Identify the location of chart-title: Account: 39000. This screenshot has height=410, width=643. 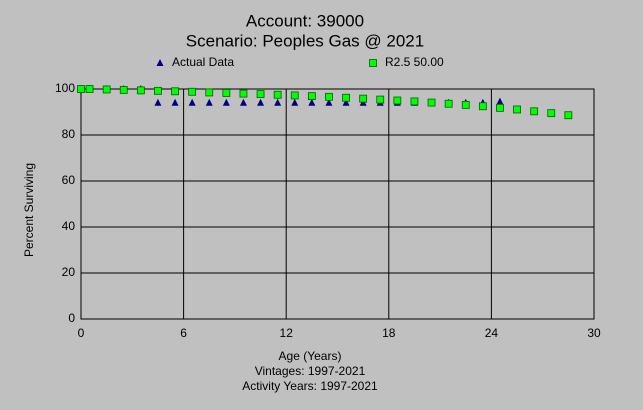
(305, 20).